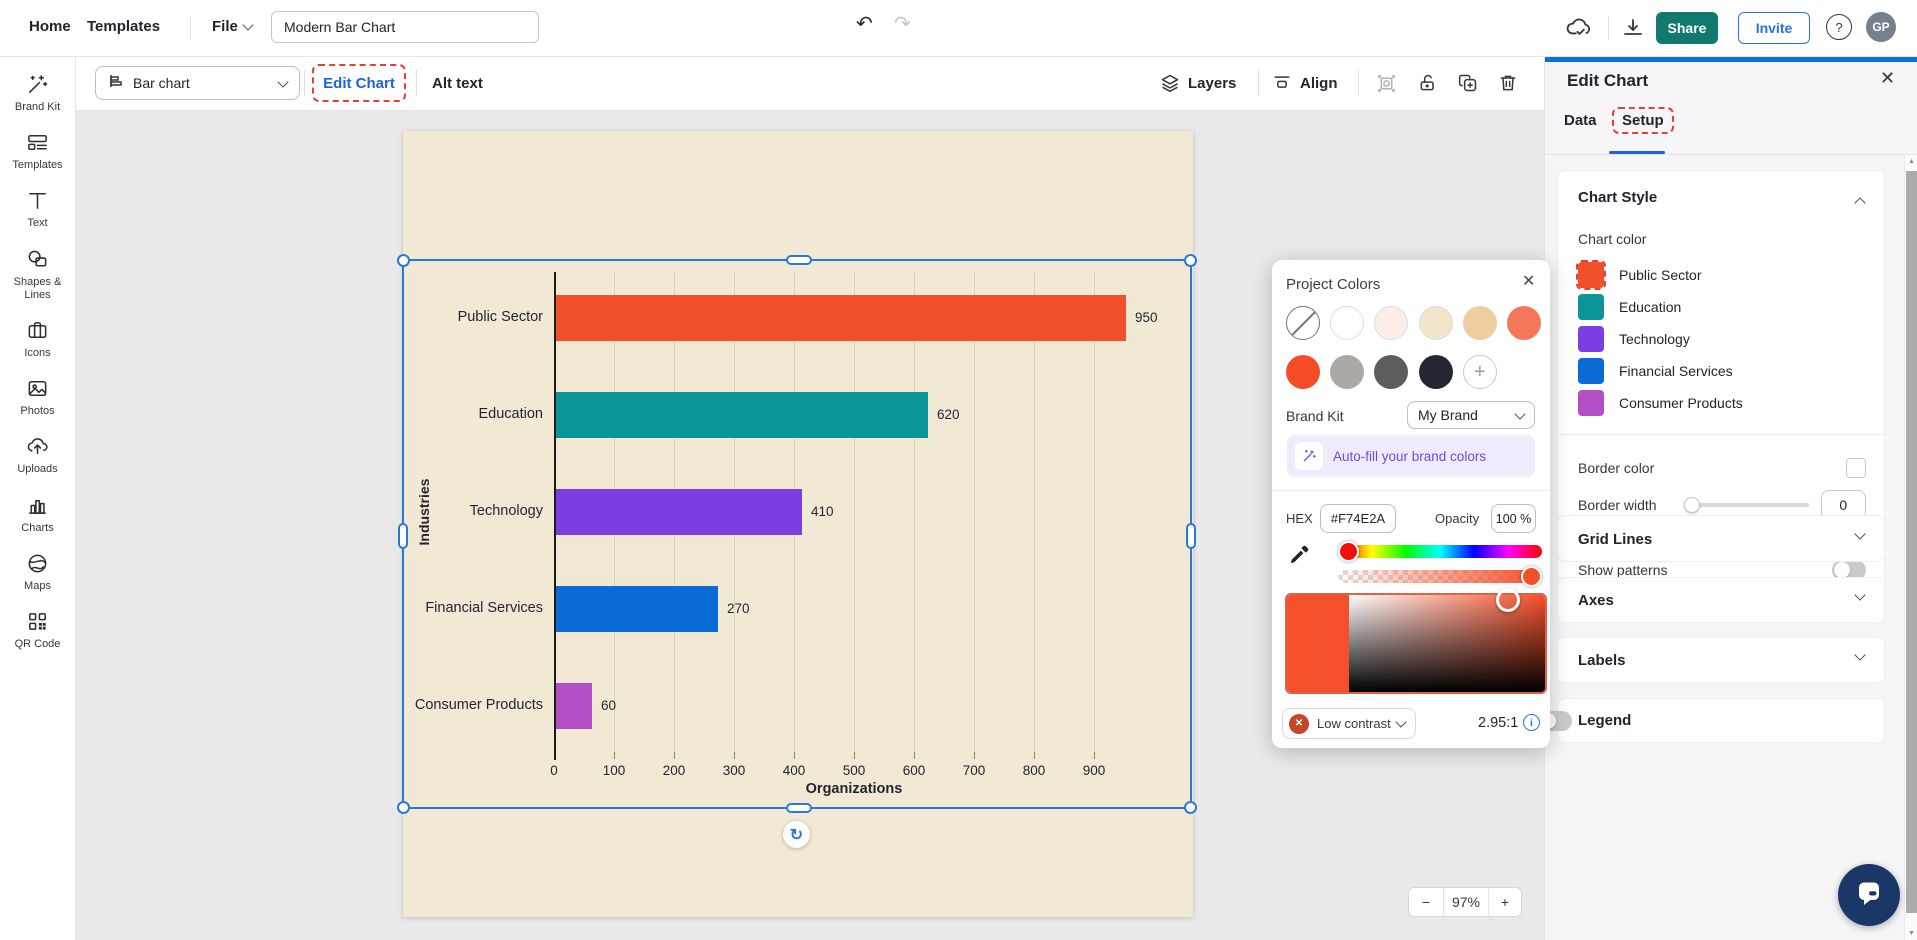 The image size is (1917, 940). What do you see at coordinates (1531, 576) in the screenshot?
I see `opacity-knob` at bounding box center [1531, 576].